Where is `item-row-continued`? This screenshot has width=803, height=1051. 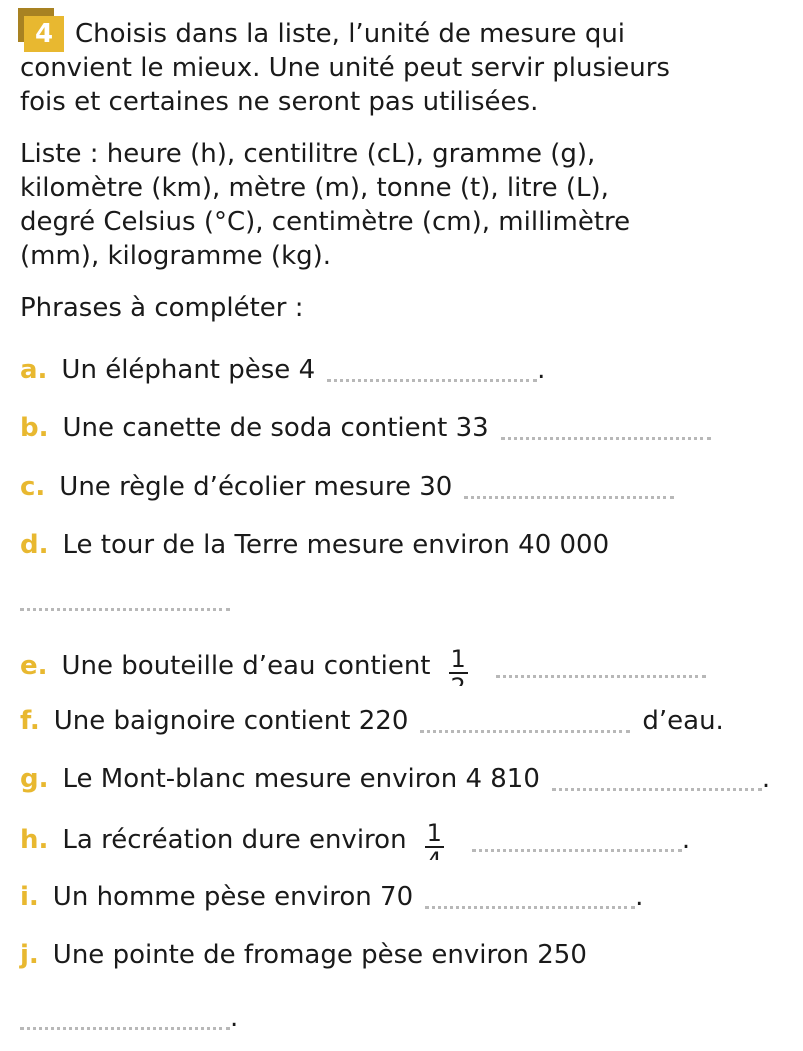
item-row-continued is located at coordinates (125, 599).